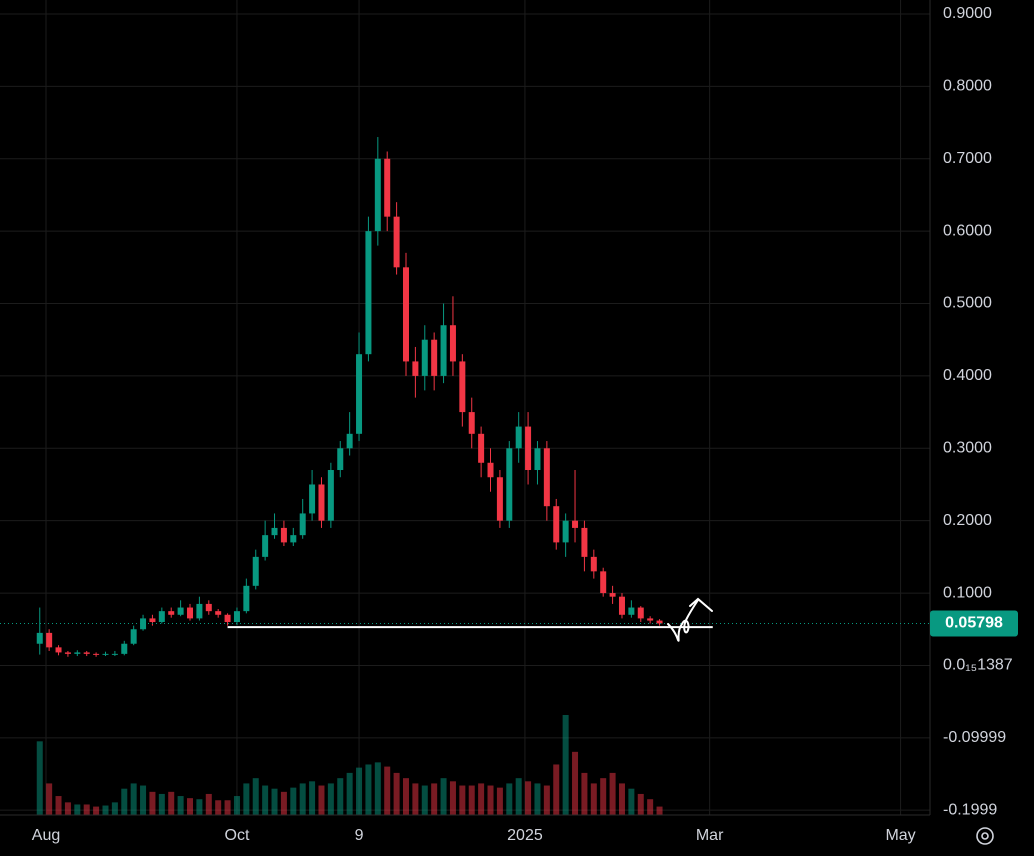 The image size is (1034, 856). Describe the element at coordinates (237, 835) in the screenshot. I see `x-tick-label: Oct` at that location.